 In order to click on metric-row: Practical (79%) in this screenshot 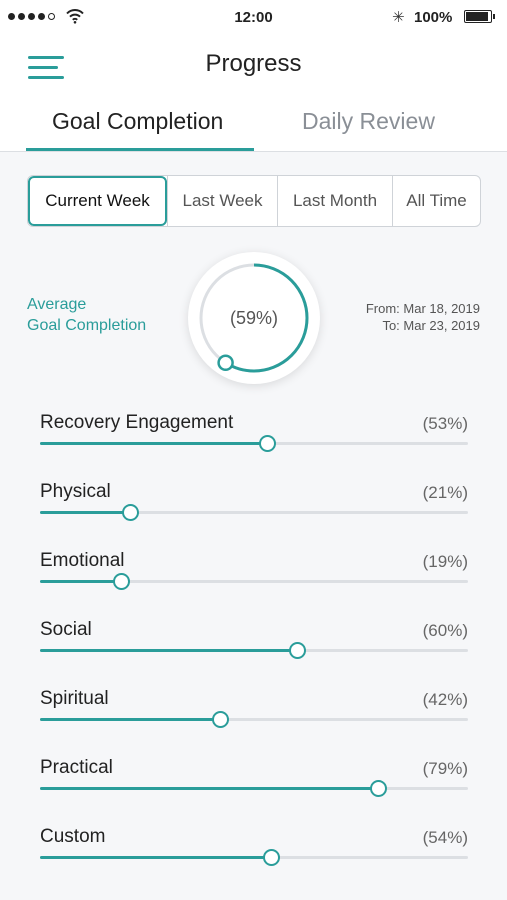, I will do `click(254, 782)`.